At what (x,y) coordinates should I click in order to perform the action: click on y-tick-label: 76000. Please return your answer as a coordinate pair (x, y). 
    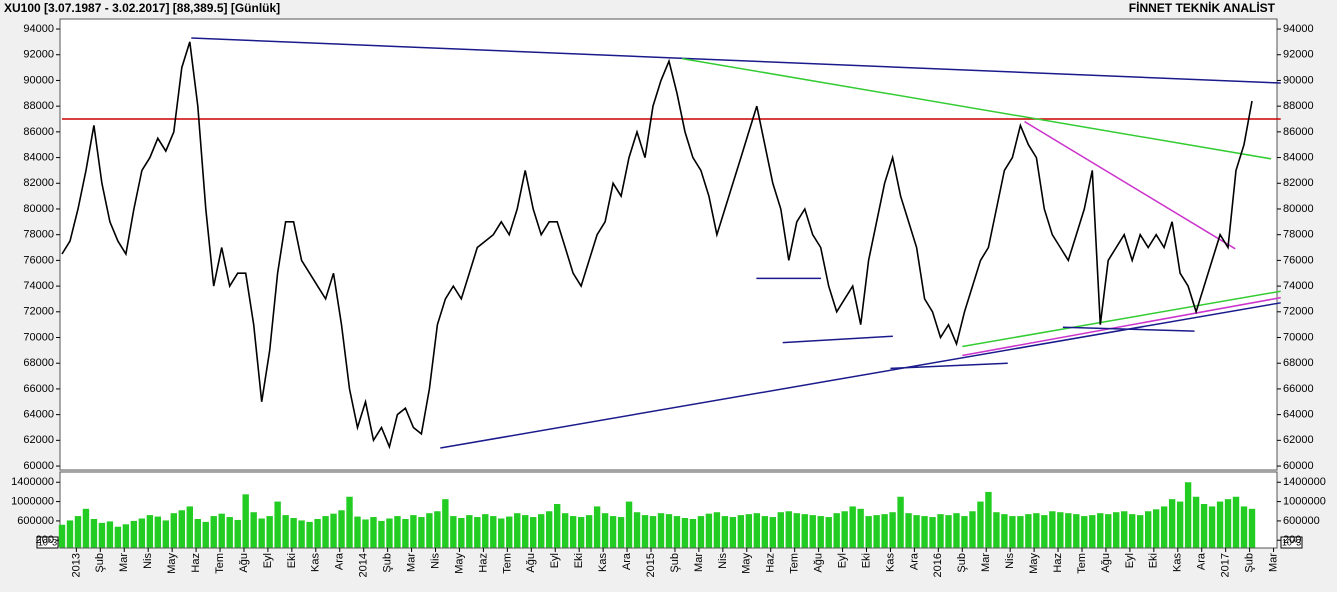
    Looking at the image, I should click on (1298, 260).